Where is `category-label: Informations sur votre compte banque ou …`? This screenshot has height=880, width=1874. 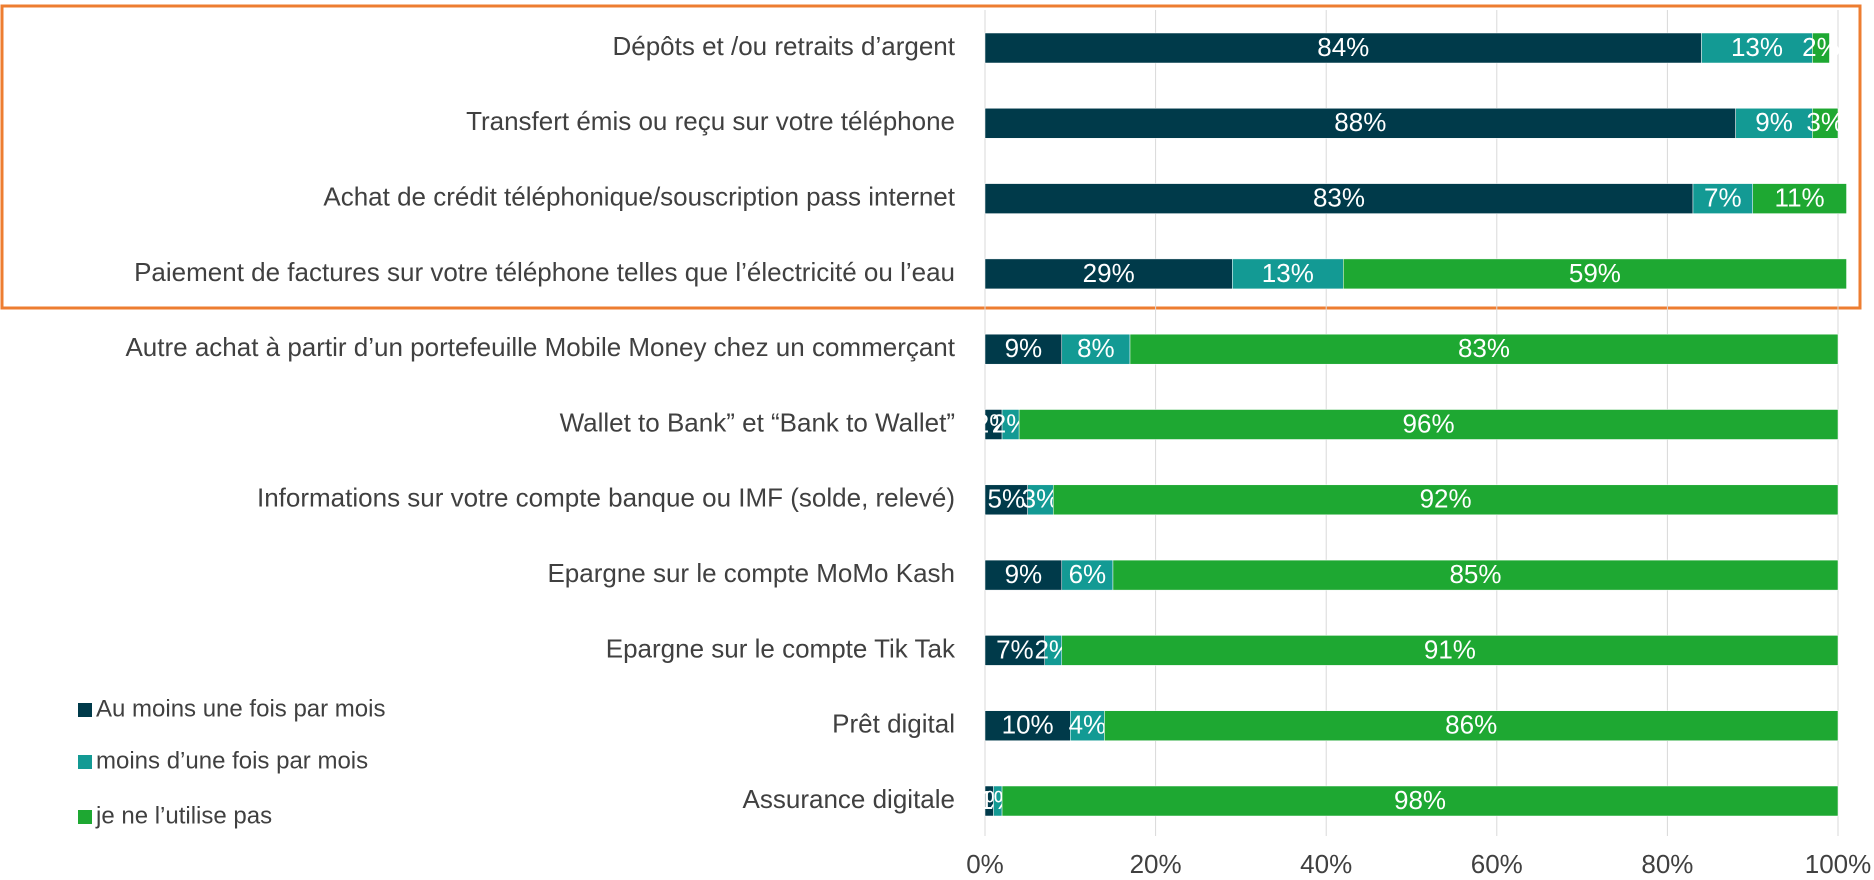 category-label: Informations sur votre compte banque ou … is located at coordinates (606, 498).